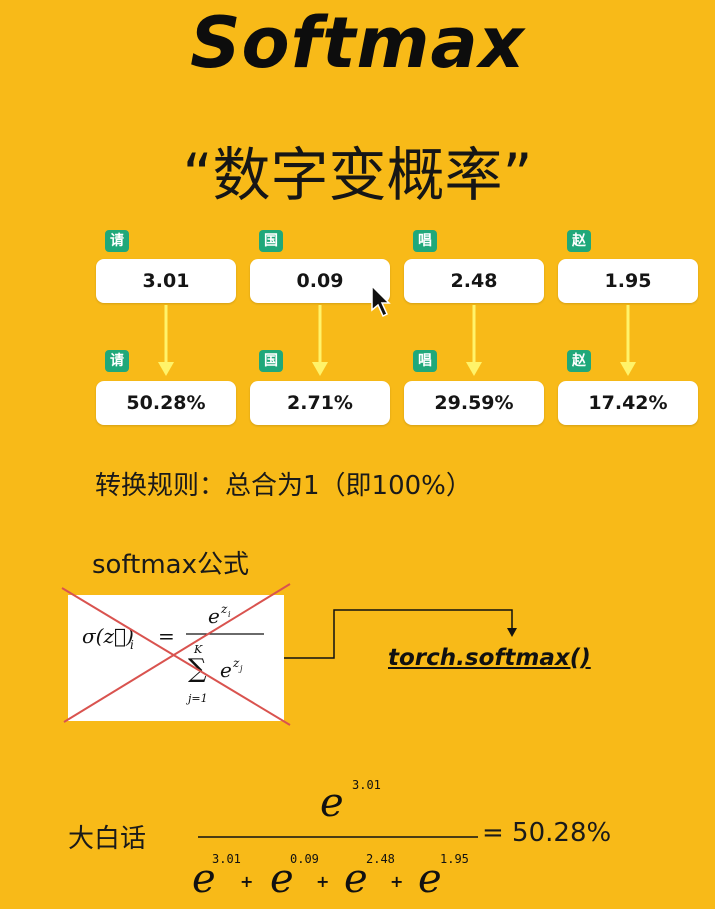 The width and height of the screenshot is (715, 909). Describe the element at coordinates (474, 403) in the screenshot. I see `prob-box-3: 29.59%` at that location.